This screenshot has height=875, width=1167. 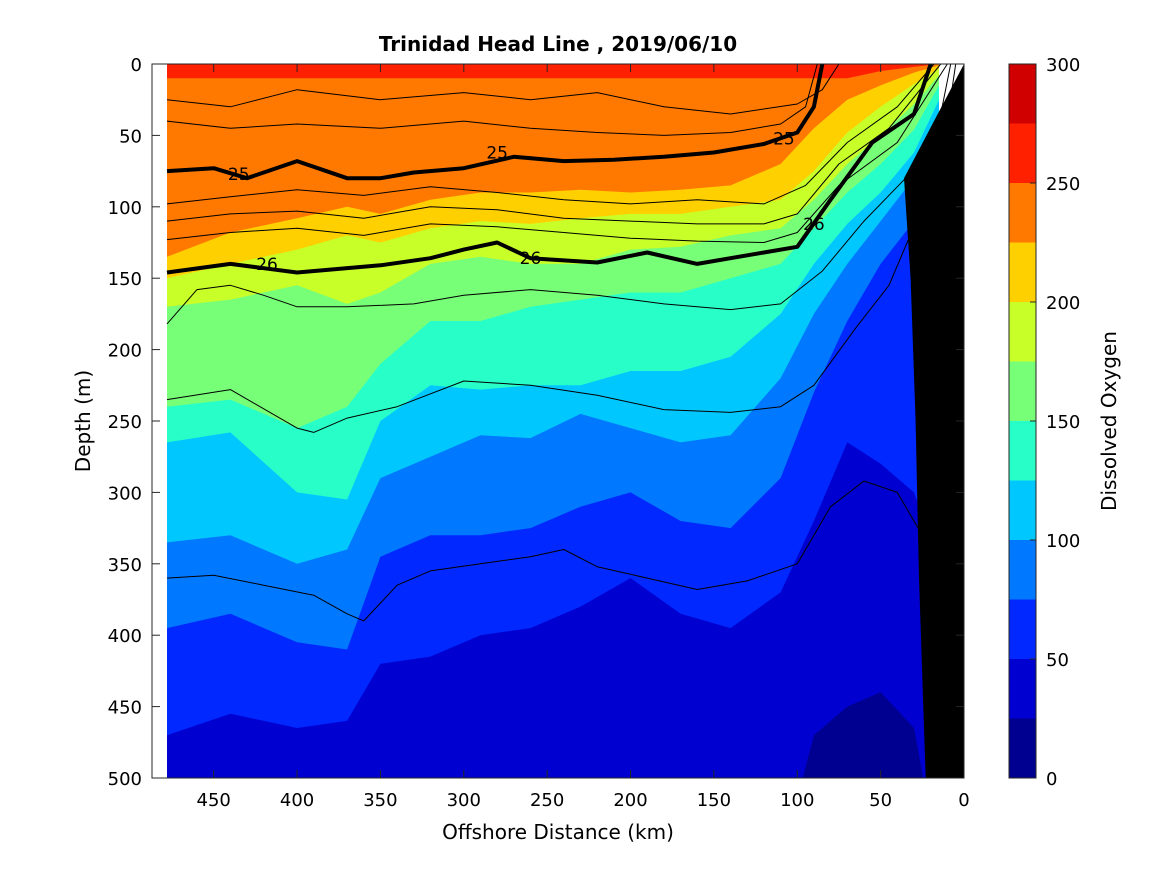 I want to click on bottom-topography, so click(x=934, y=421).